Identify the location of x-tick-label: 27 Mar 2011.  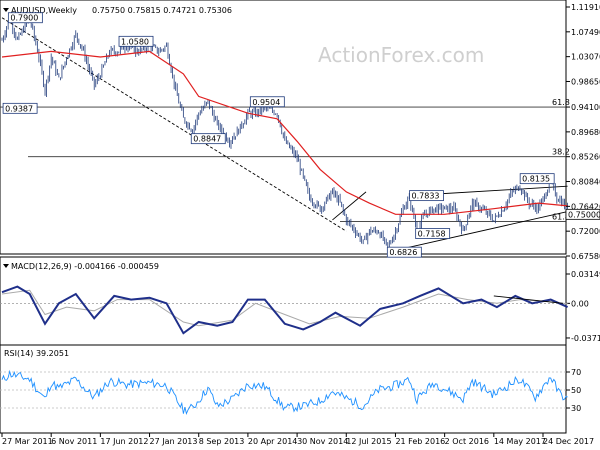
(27, 441).